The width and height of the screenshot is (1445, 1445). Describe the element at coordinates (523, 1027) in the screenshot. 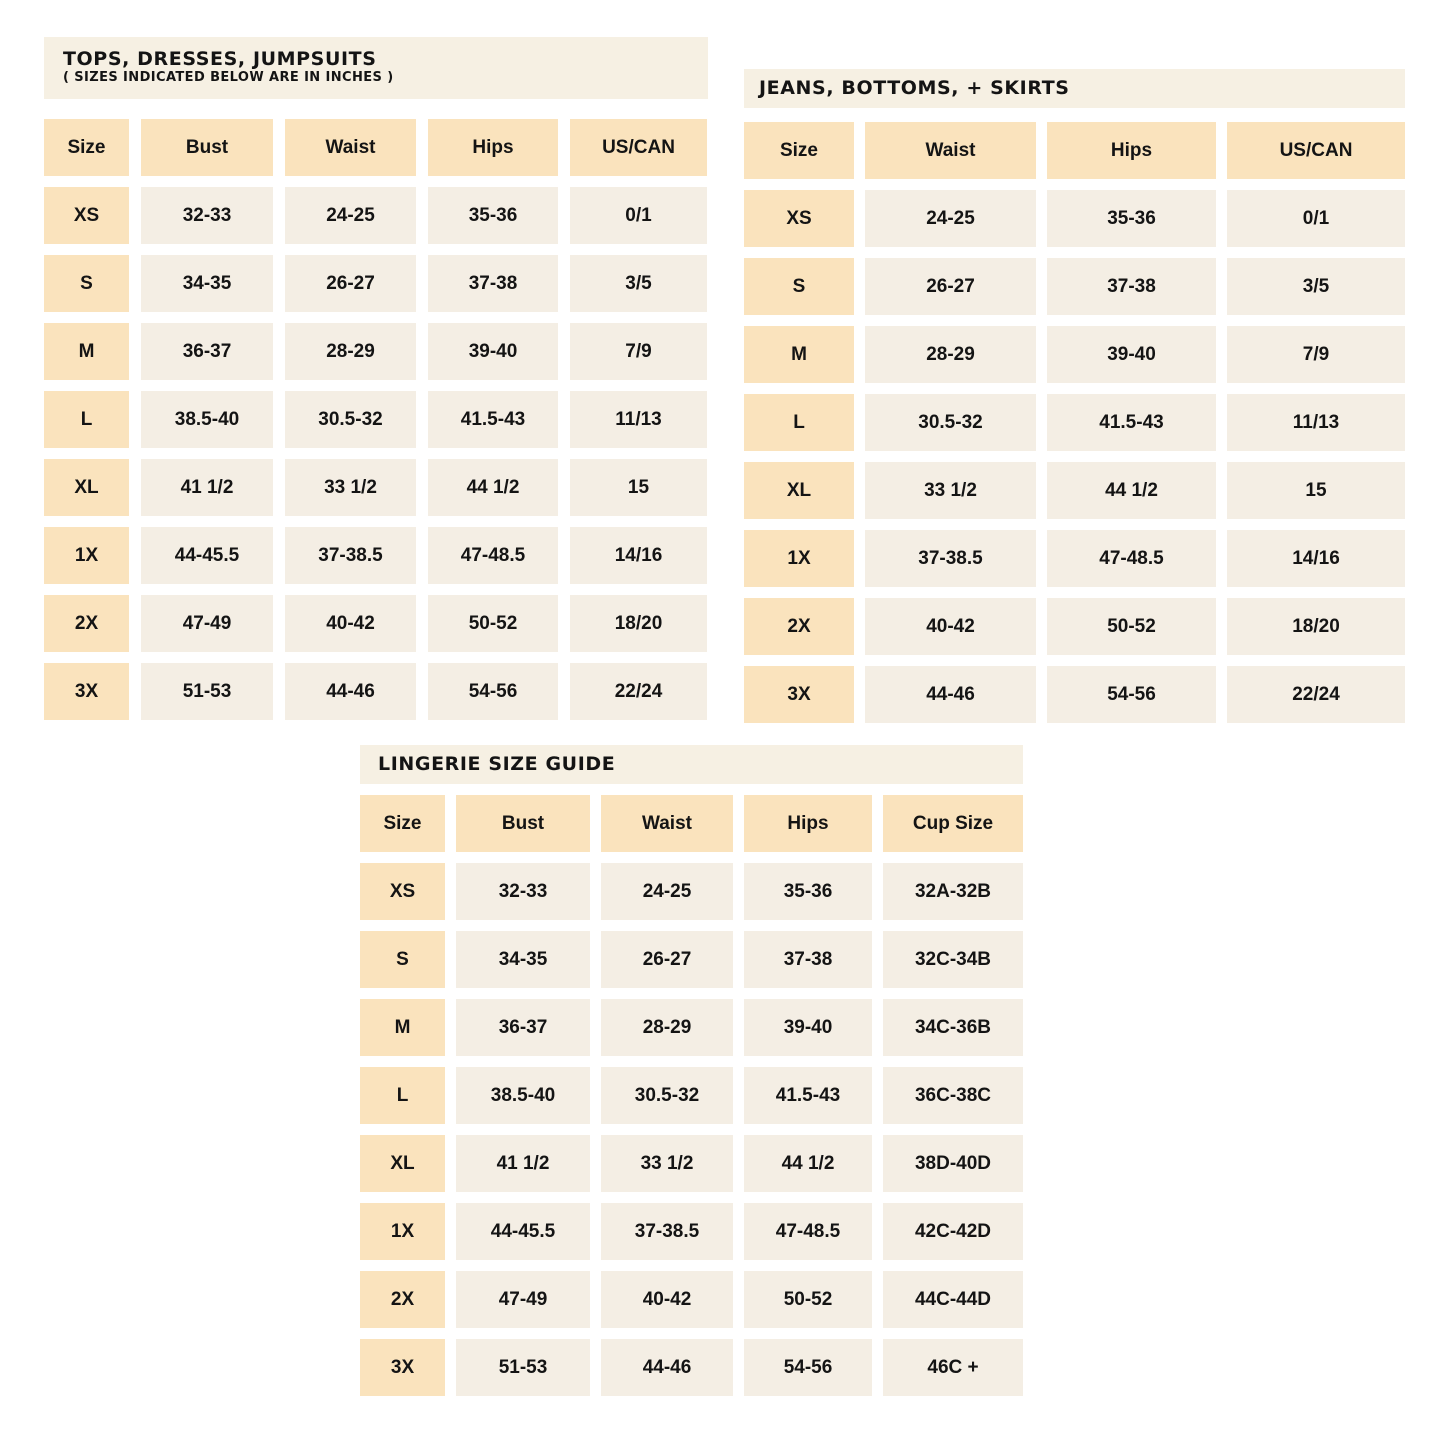

I see `data-cell-m-bust: 36-37` at that location.